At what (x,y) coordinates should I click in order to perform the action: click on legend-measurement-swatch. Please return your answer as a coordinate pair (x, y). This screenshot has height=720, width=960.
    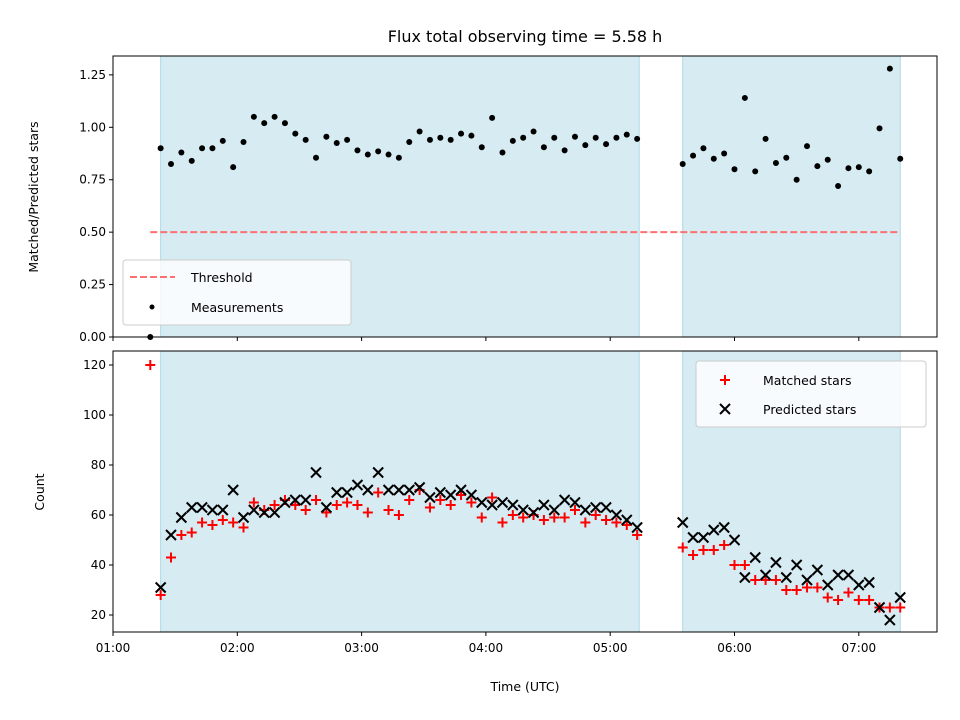
    Looking at the image, I should click on (152, 307).